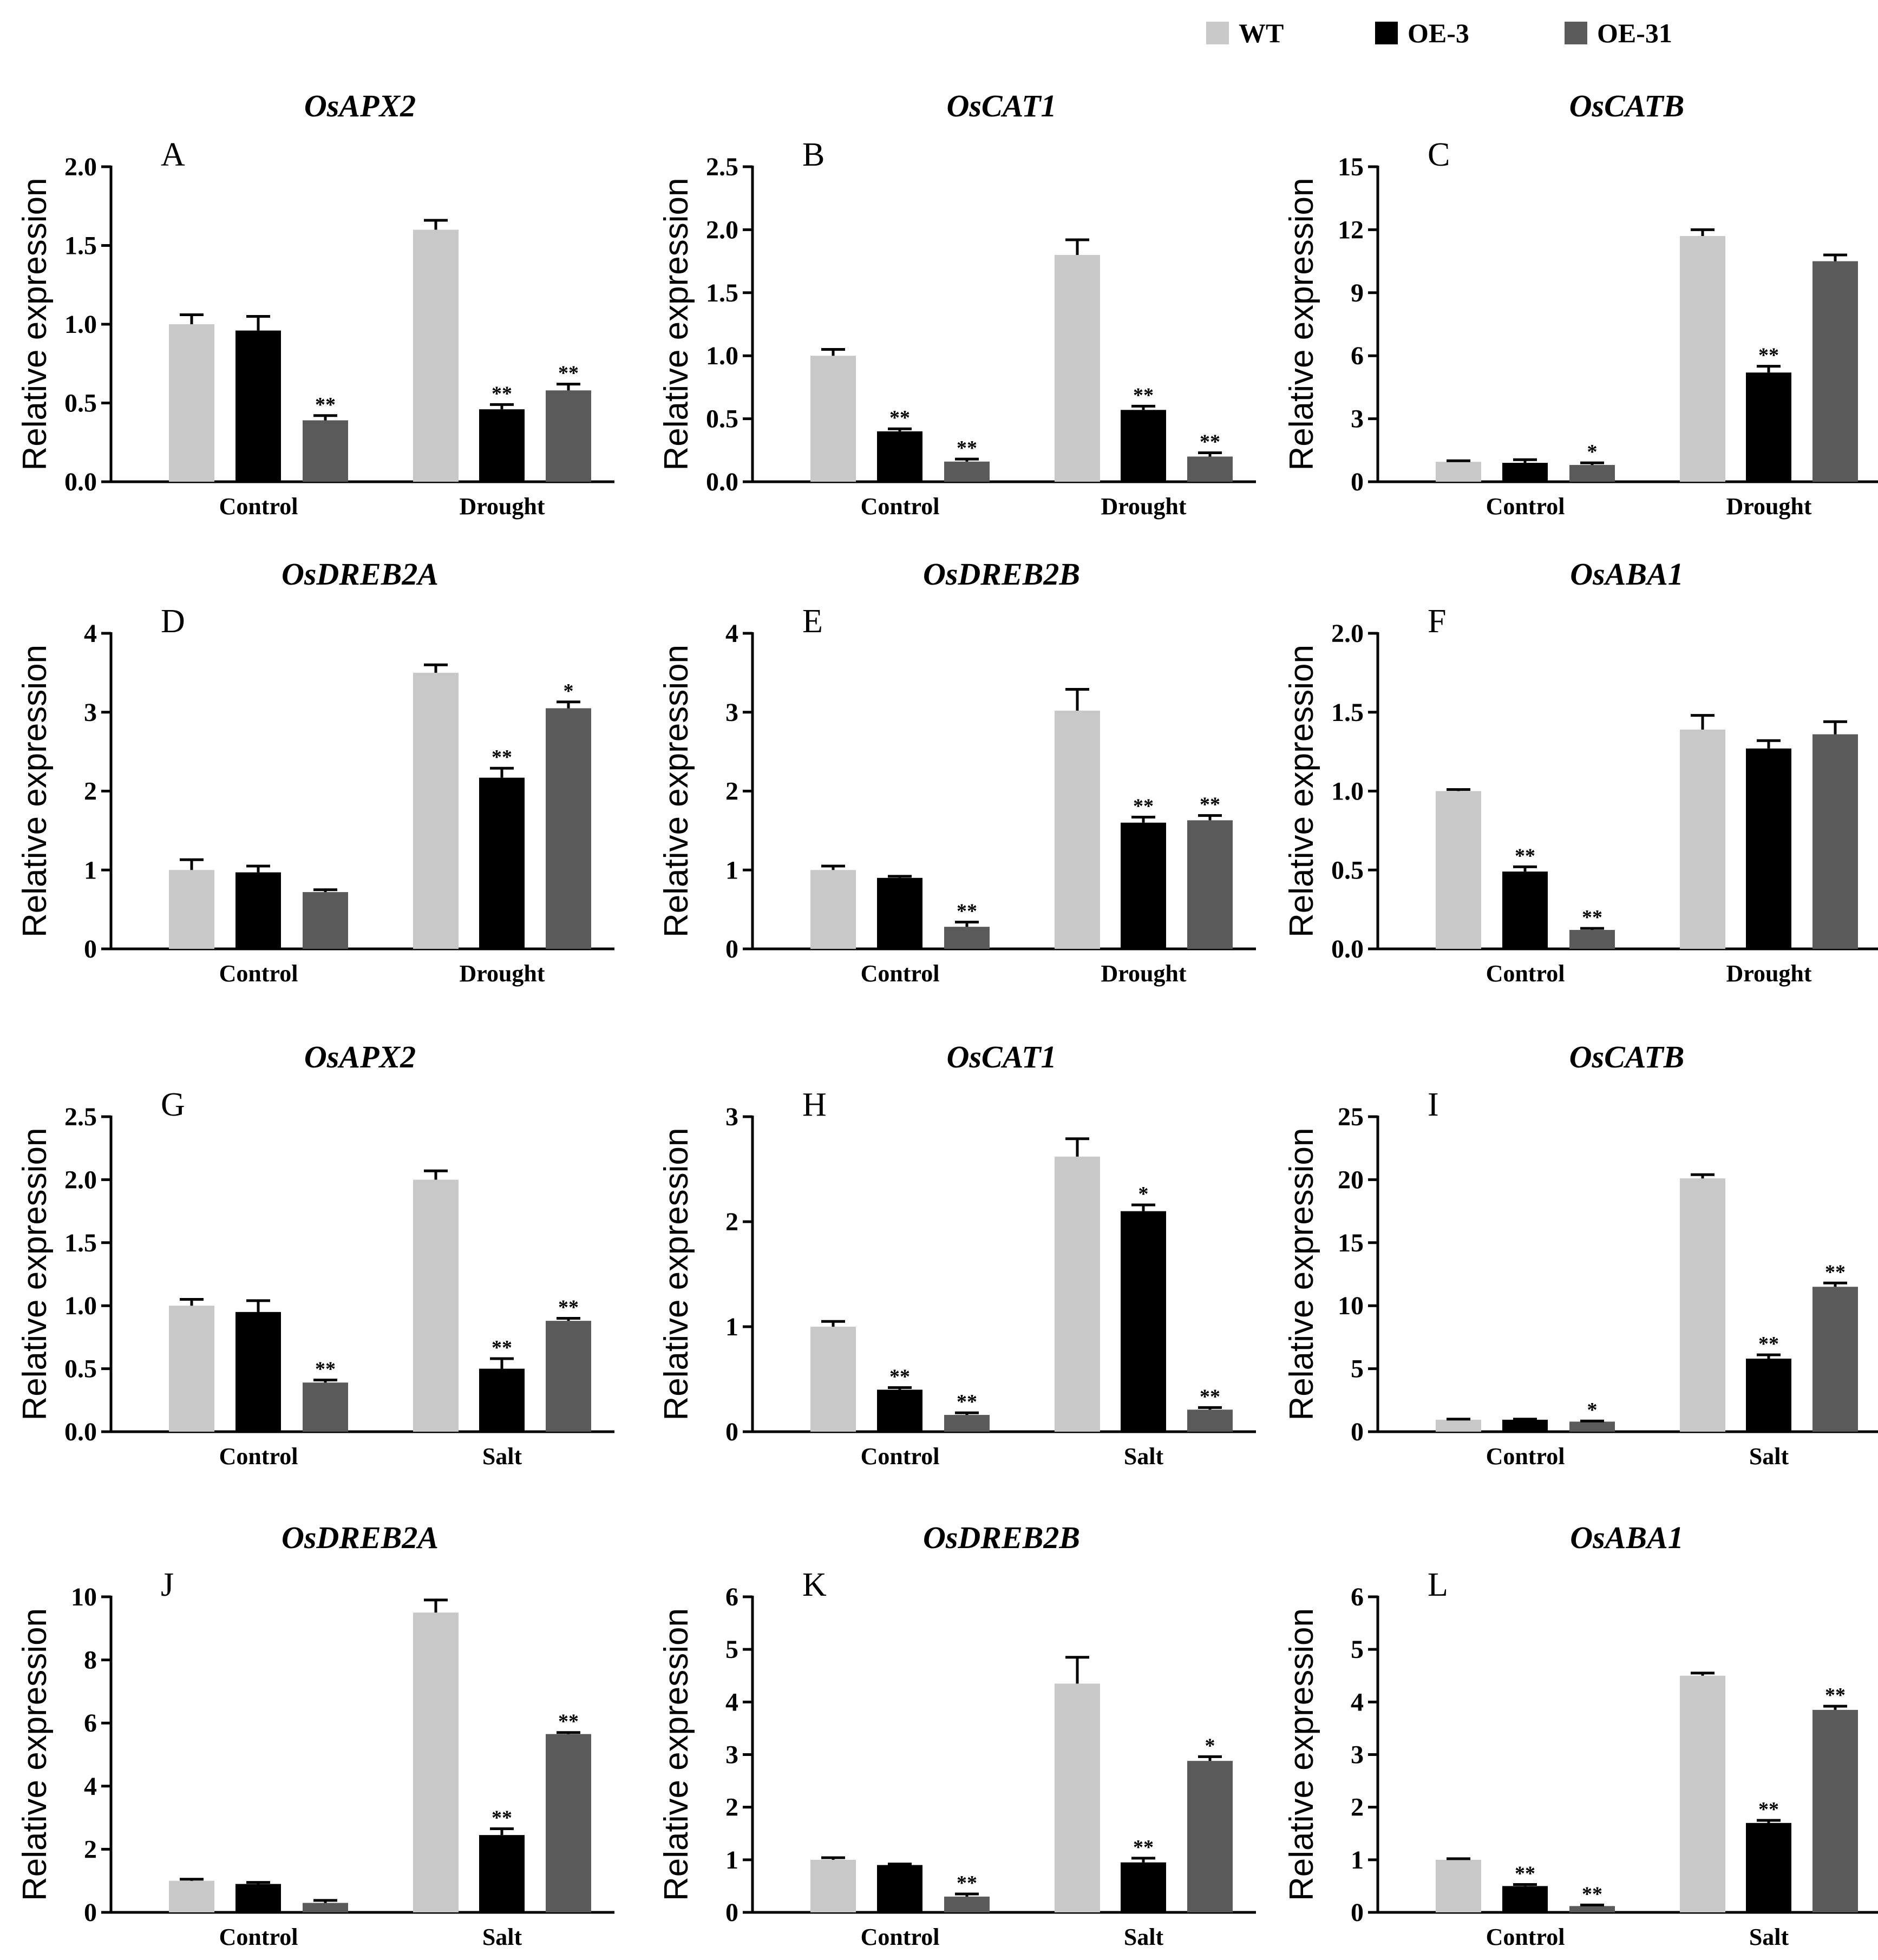 The height and width of the screenshot is (1960, 1878). Describe the element at coordinates (731, 1327) in the screenshot. I see `y-tick-label: 1` at that location.